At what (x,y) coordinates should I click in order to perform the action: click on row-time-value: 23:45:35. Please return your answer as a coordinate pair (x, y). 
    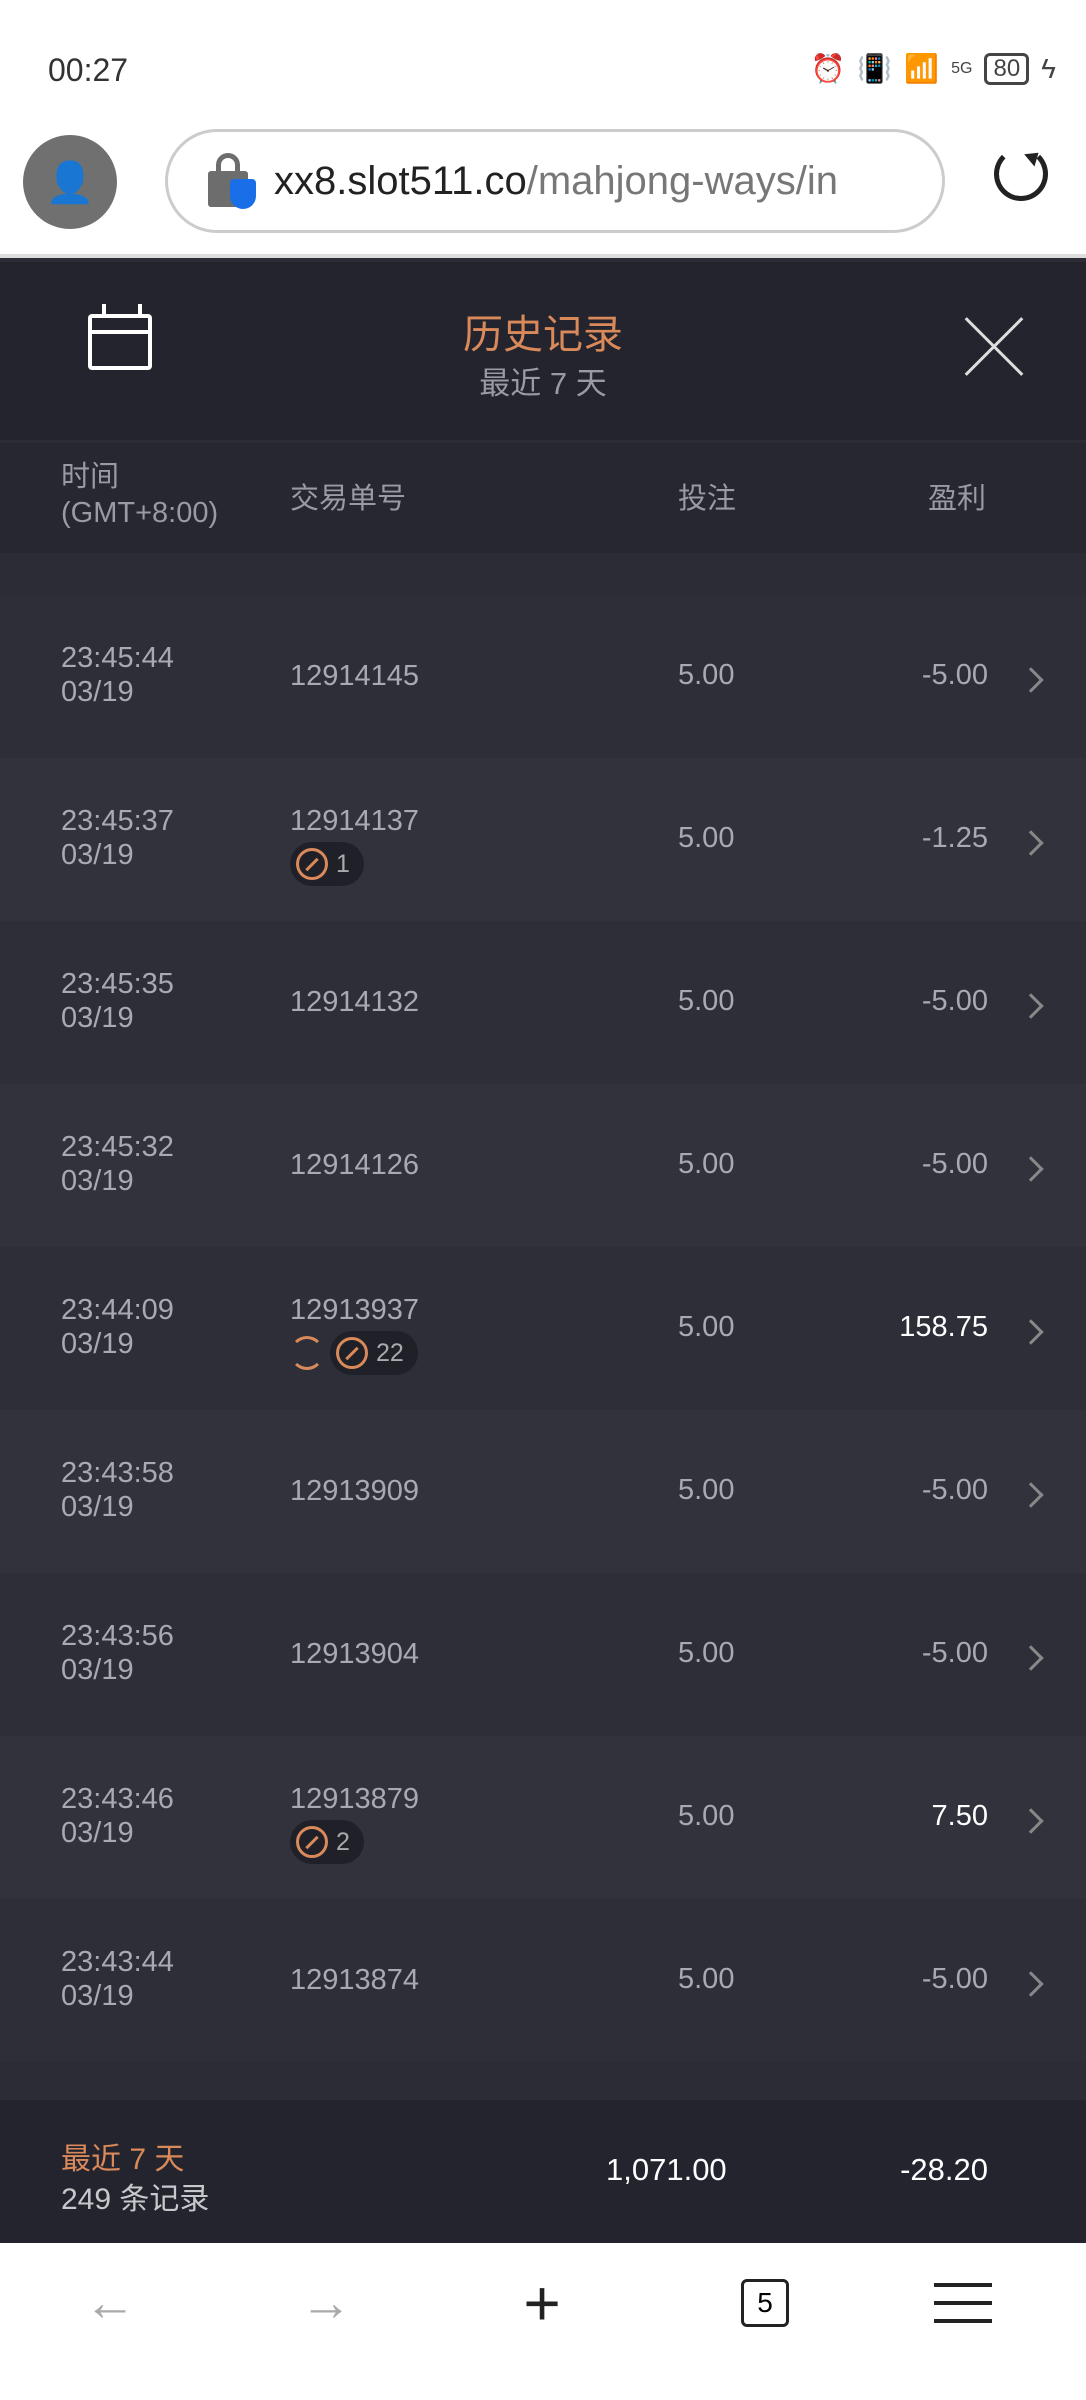
    Looking at the image, I should click on (117, 984).